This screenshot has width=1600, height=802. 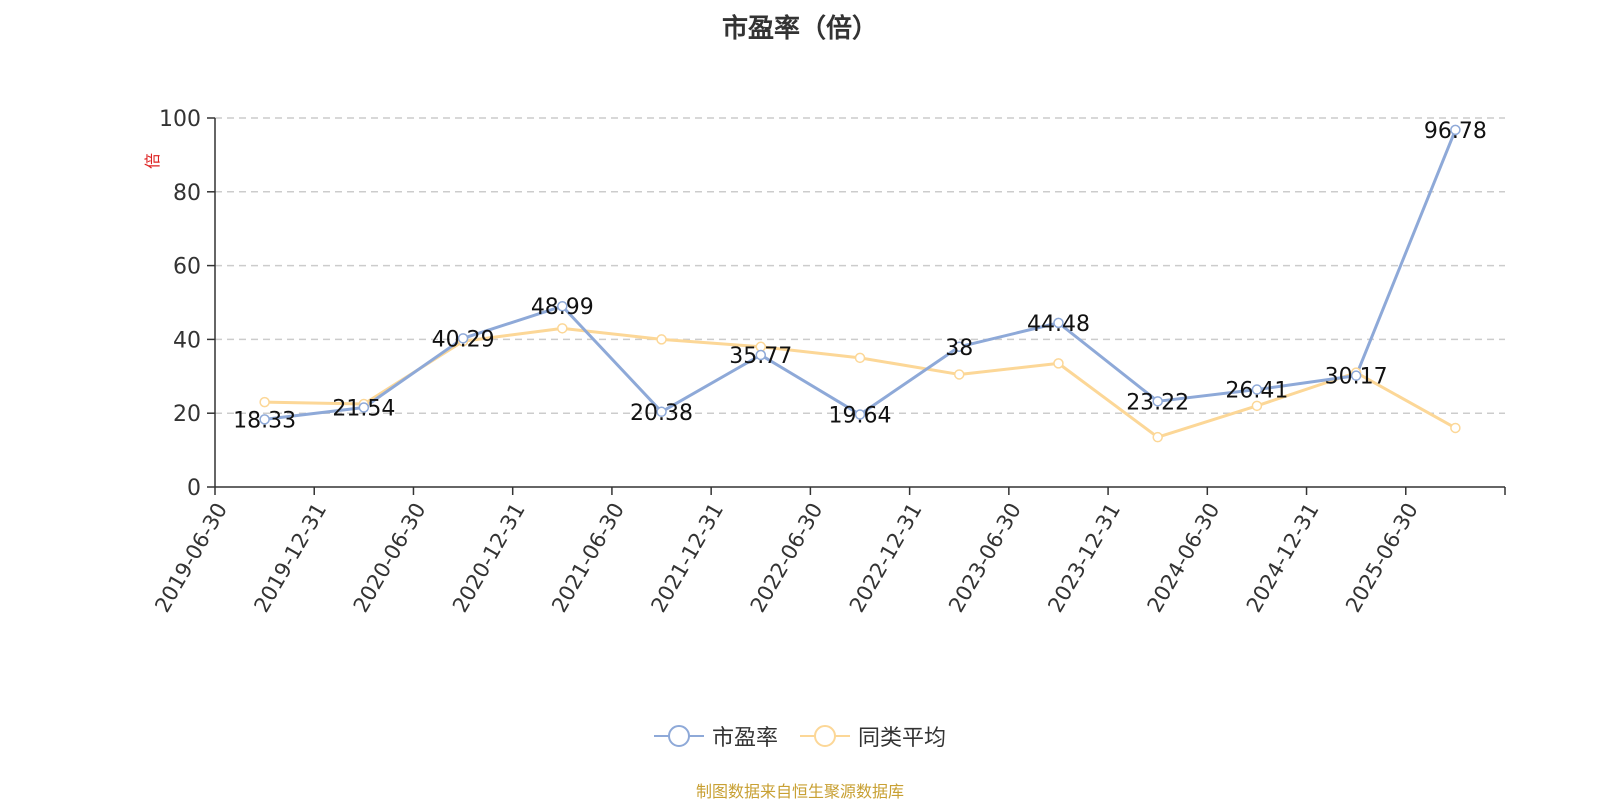 I want to click on x-tick-label: 2024-06-30, so click(x=1184, y=558).